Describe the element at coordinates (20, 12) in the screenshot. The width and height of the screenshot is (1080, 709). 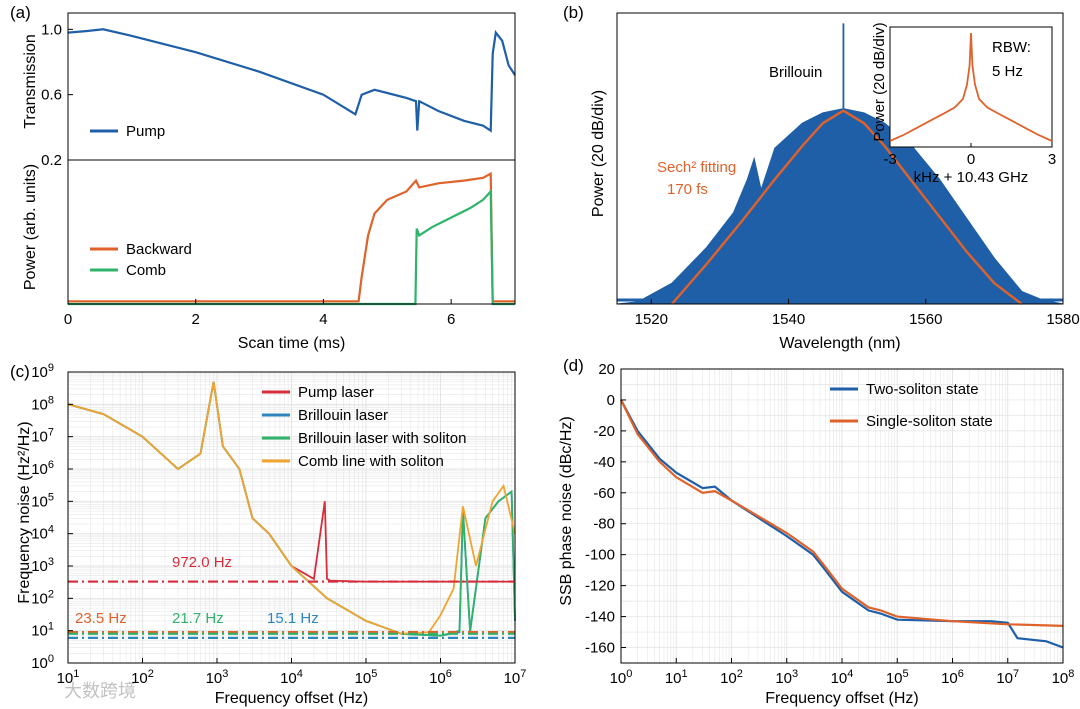
I see `panel-label: (a)` at that location.